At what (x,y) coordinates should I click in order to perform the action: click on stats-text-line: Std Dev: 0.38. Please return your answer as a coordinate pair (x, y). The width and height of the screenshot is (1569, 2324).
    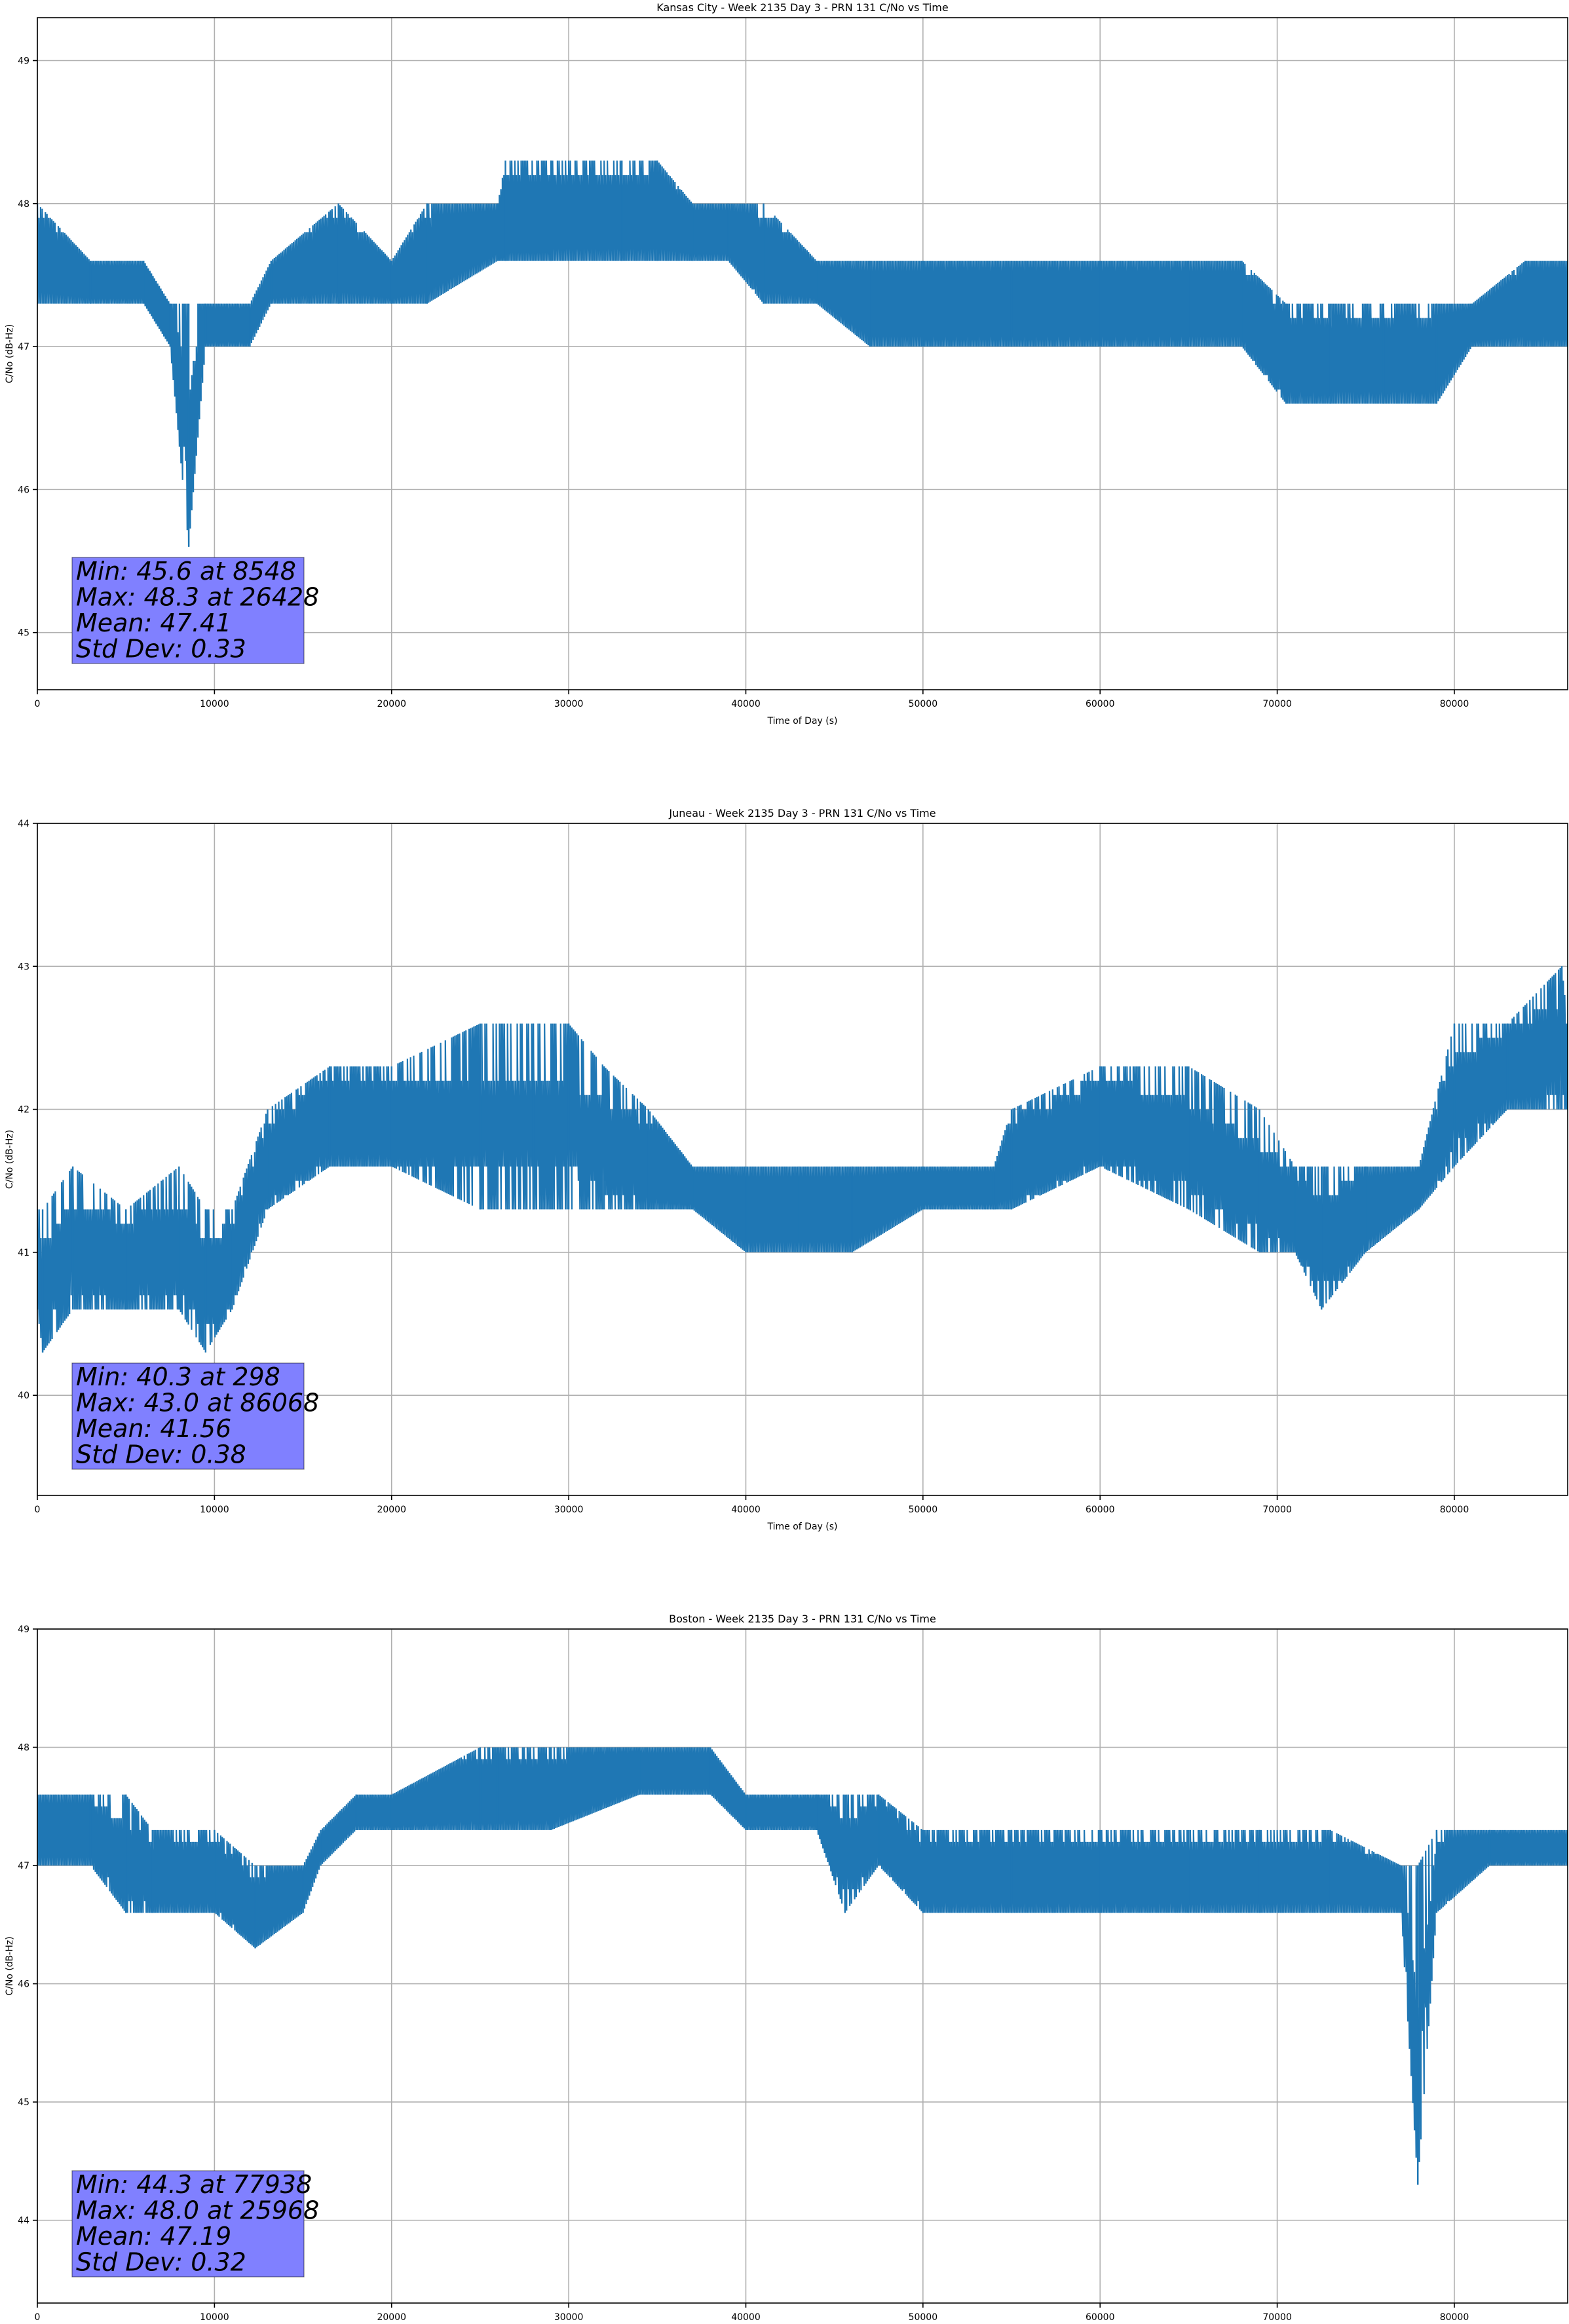
    Looking at the image, I should click on (161, 1454).